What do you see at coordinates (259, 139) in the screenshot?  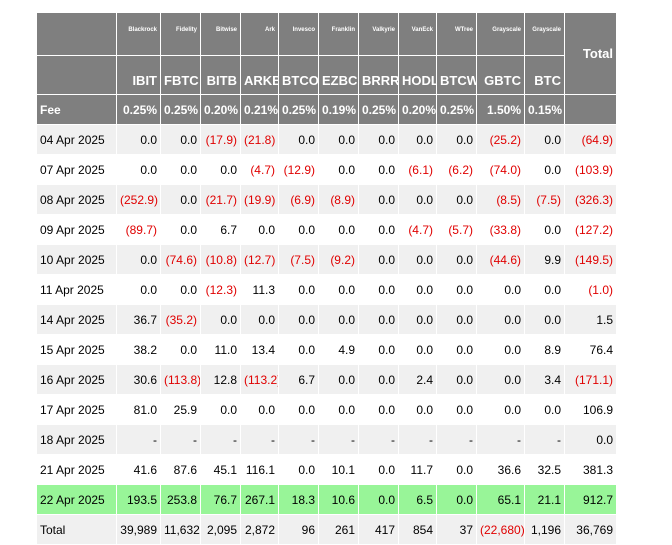 I see `flow-value: (21.8)` at bounding box center [259, 139].